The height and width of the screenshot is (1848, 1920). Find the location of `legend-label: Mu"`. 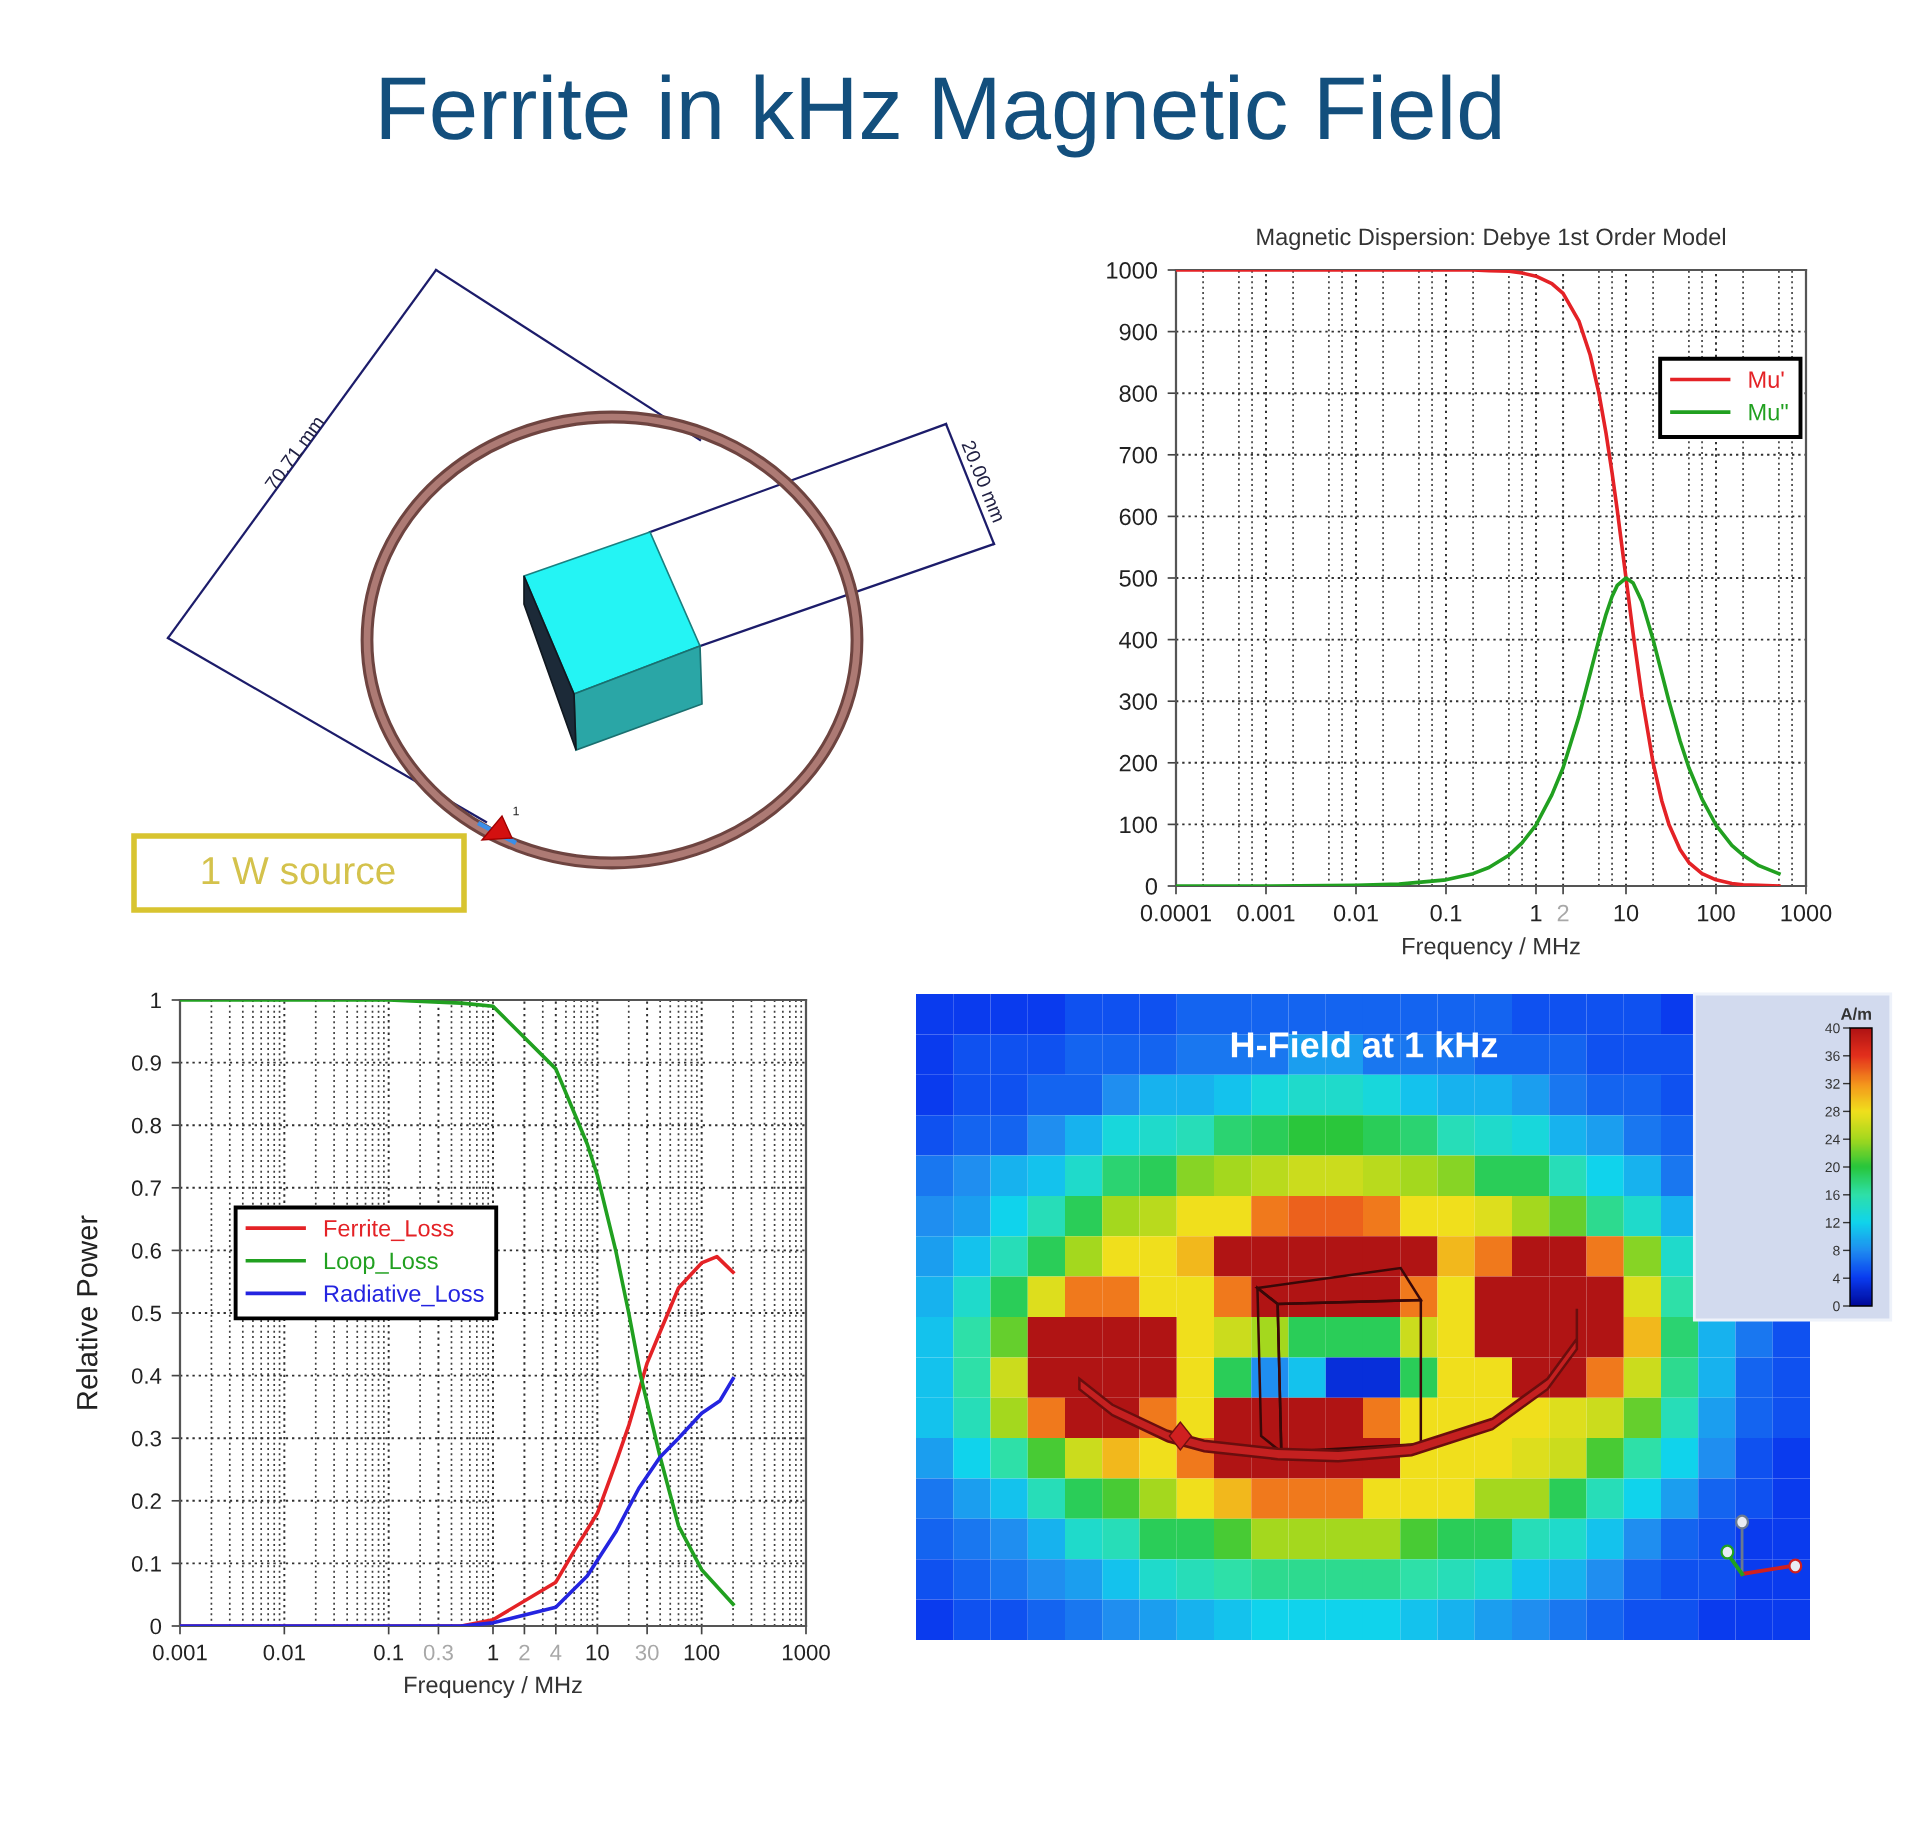

legend-label: Mu" is located at coordinates (1768, 412).